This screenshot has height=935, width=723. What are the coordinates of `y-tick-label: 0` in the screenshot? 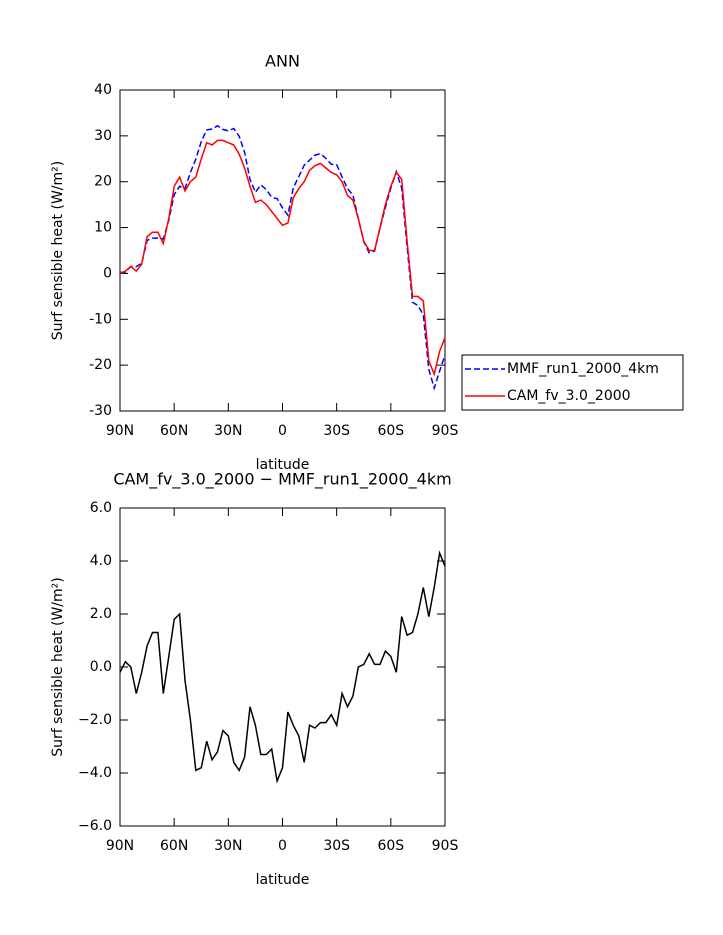 It's located at (107, 273).